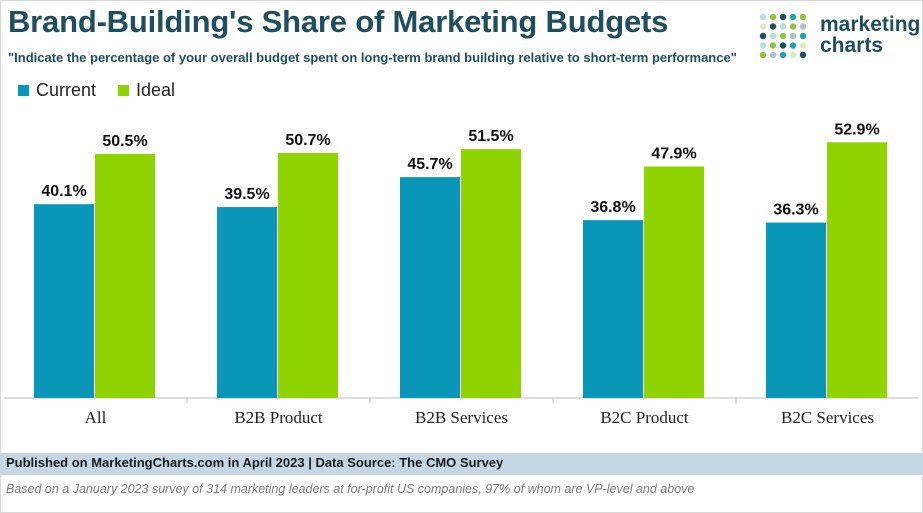 The image size is (923, 513). What do you see at coordinates (23, 90) in the screenshot?
I see `legend-swatch-current` at bounding box center [23, 90].